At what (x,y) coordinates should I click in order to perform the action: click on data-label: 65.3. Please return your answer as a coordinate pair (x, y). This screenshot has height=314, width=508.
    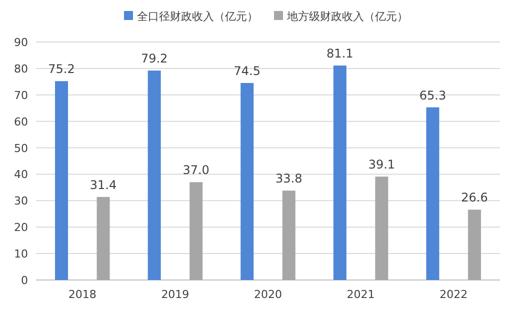
    Looking at the image, I should click on (432, 95).